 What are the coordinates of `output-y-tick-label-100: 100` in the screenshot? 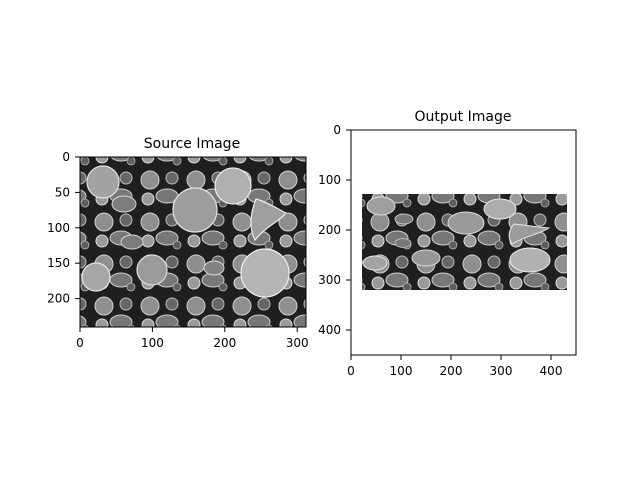 It's located at (329, 180).